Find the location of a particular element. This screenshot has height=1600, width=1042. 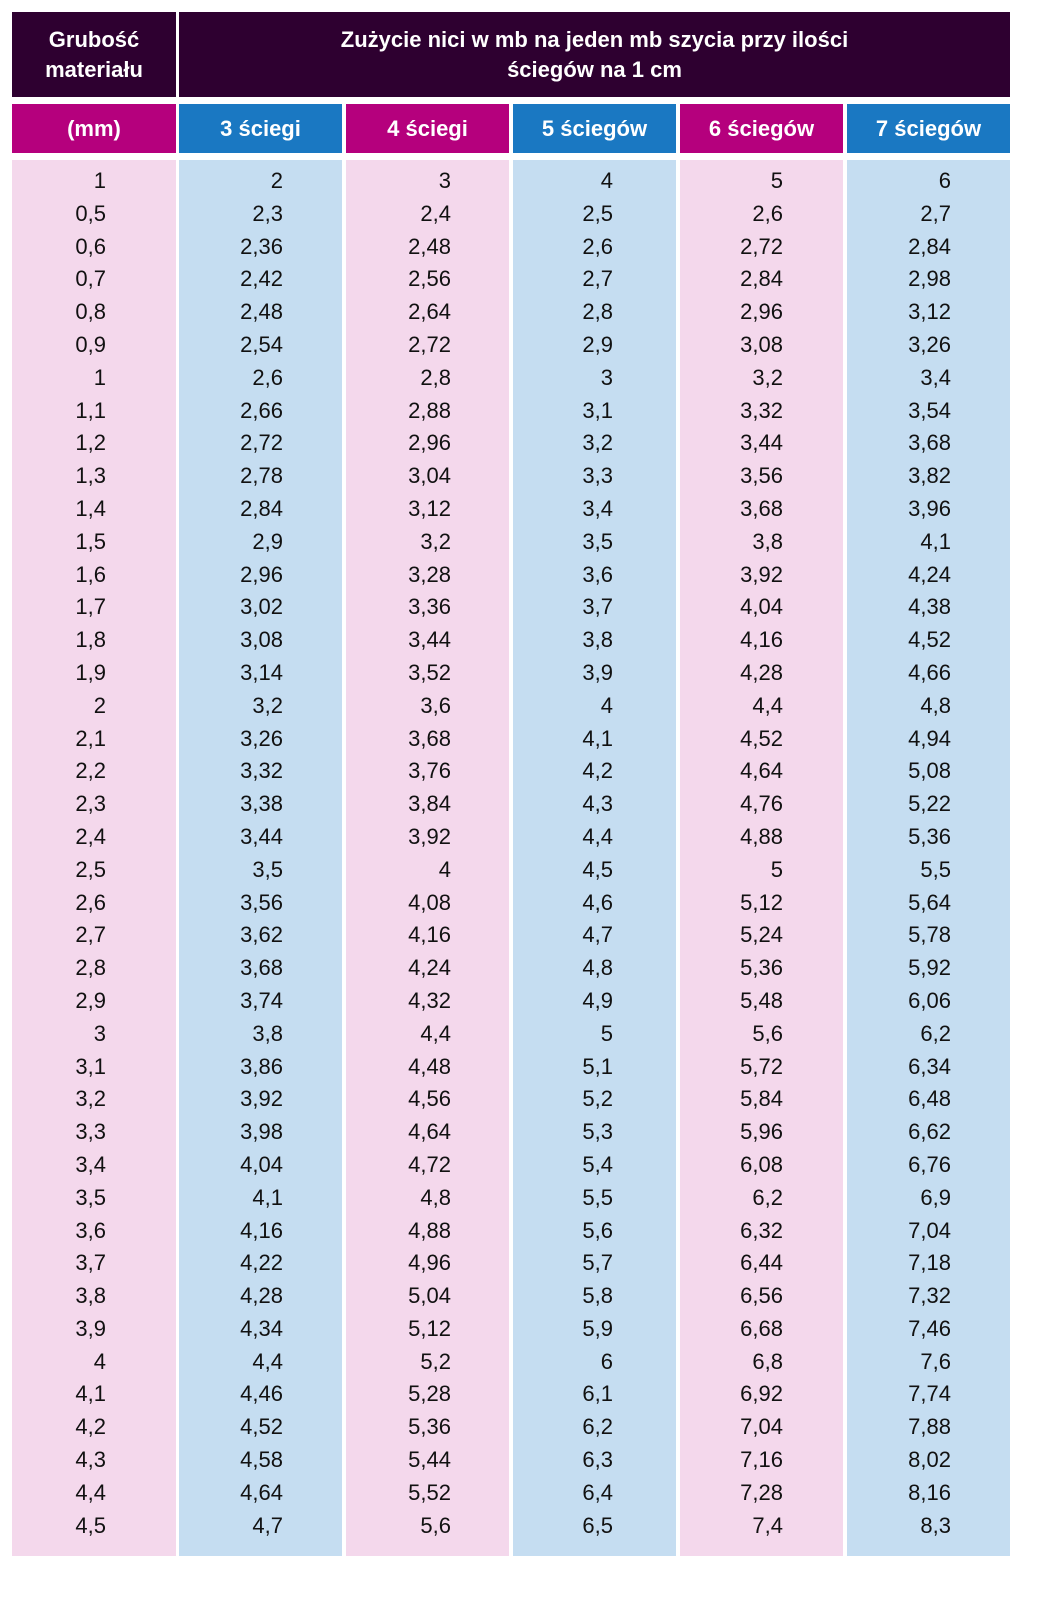

table-cell: 6,1 is located at coordinates (597, 1394).